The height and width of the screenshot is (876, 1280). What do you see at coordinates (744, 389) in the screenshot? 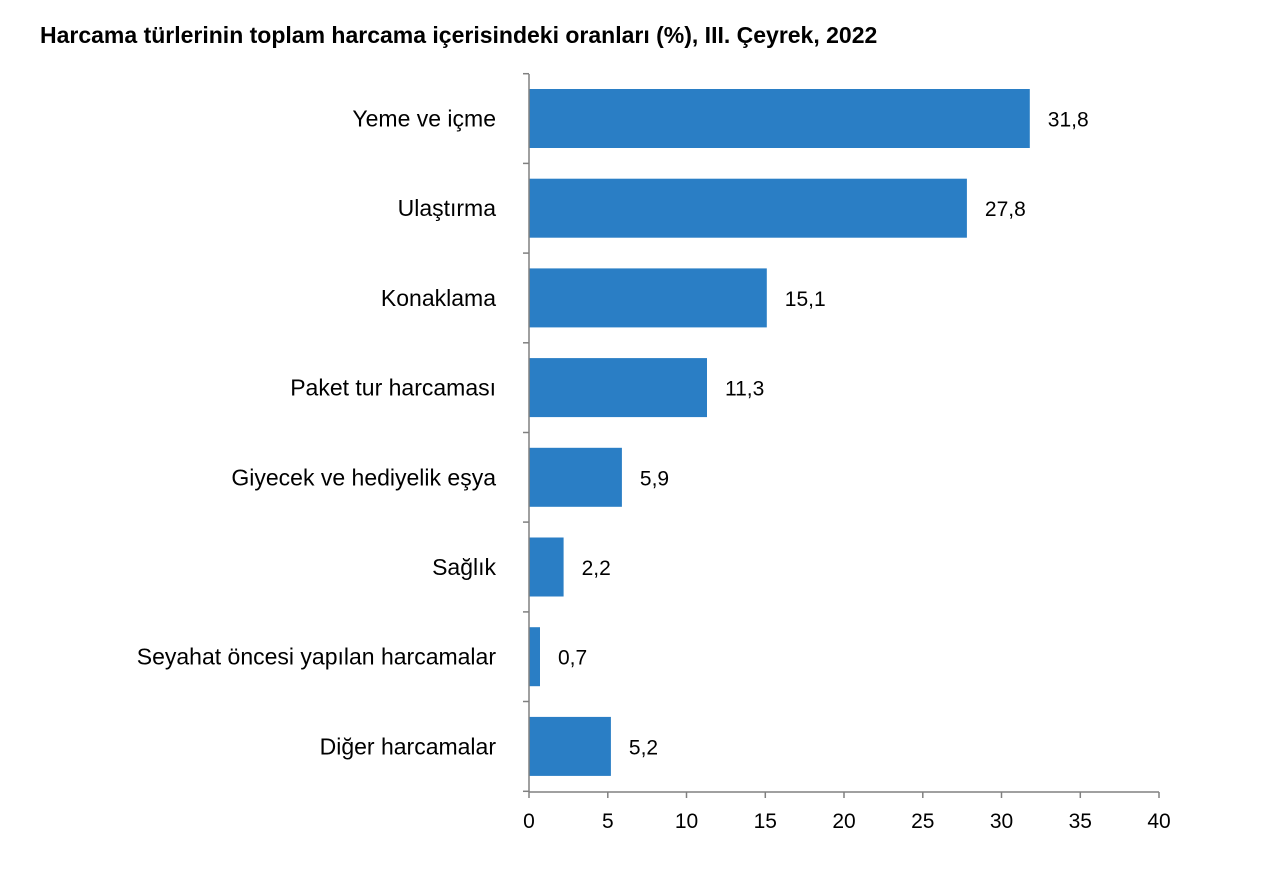
I see `data-label: 11,3` at bounding box center [744, 389].